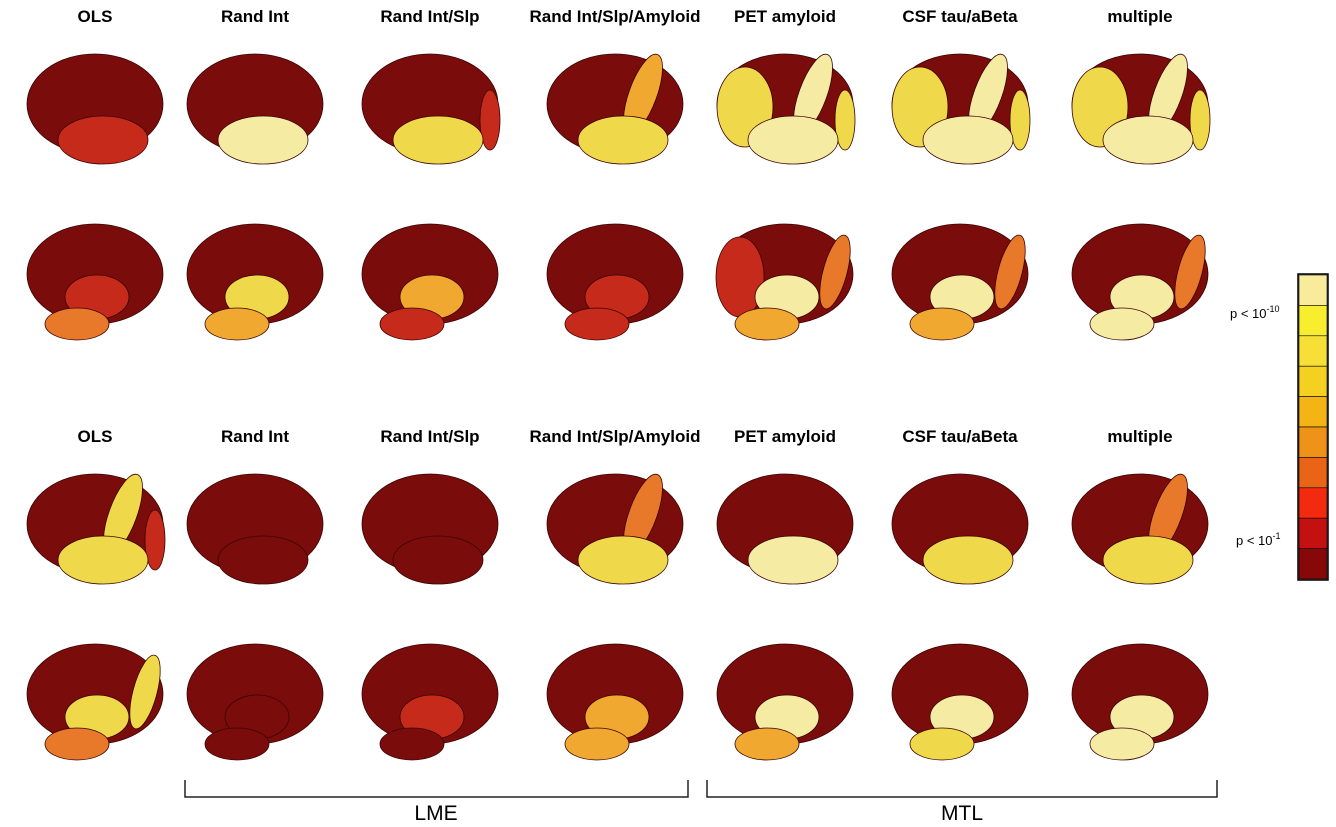 This screenshot has height=827, width=1336. I want to click on group-label: MTL, so click(962, 813).